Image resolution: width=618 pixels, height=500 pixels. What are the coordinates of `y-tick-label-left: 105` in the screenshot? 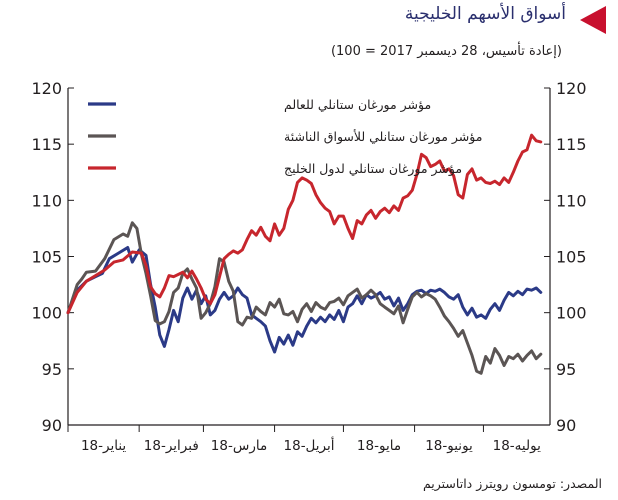 It's located at (46, 257).